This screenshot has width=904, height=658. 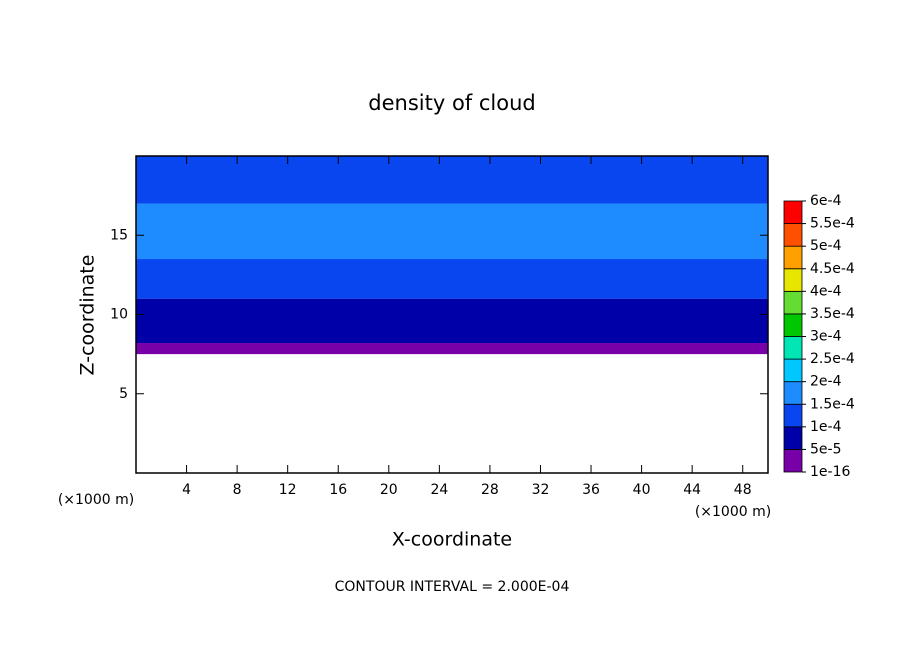 What do you see at coordinates (826, 201) in the screenshot?
I see `colorbar-label: 6e-4` at bounding box center [826, 201].